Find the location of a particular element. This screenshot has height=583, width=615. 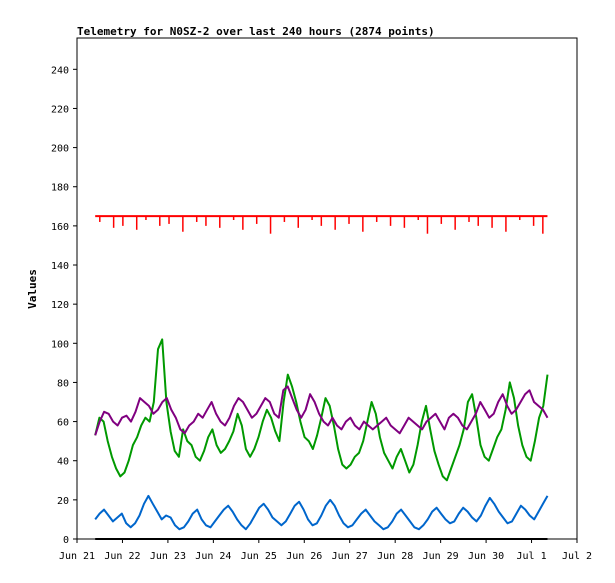

y-tick-label: 160 is located at coordinates (60, 227).